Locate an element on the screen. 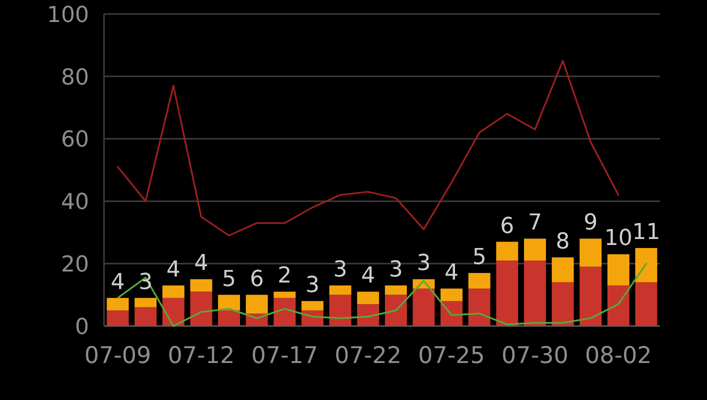  x-tick-label: 08-02 is located at coordinates (618, 356).